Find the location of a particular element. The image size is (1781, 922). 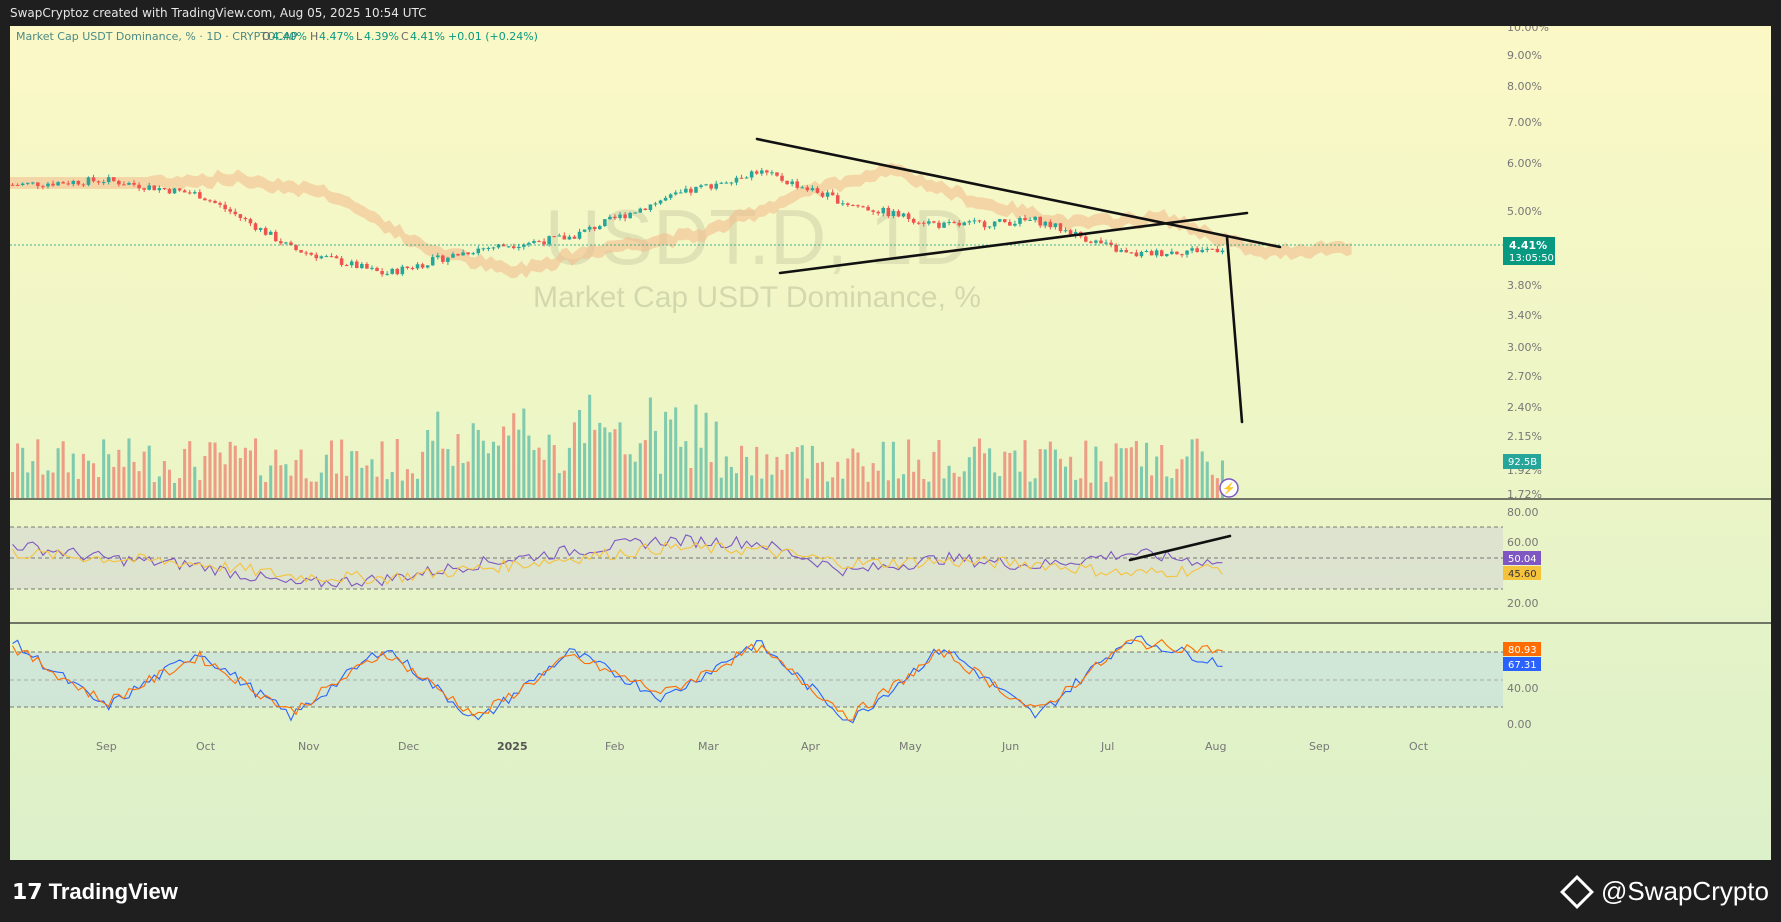

ichimoku-cloud is located at coordinates (681, 220).